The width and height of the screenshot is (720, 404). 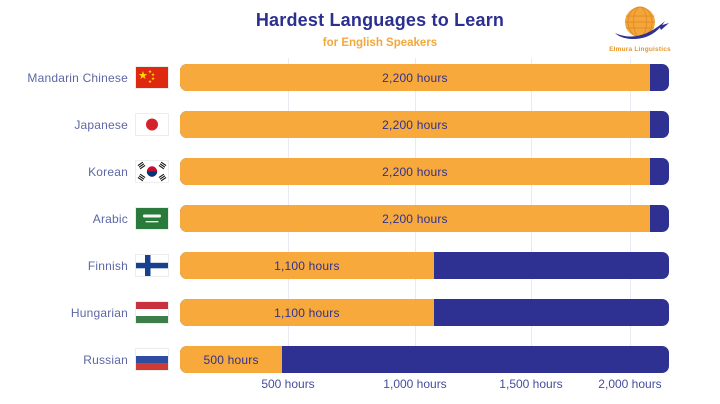 I want to click on bar-fill: 500 hours, so click(x=231, y=359).